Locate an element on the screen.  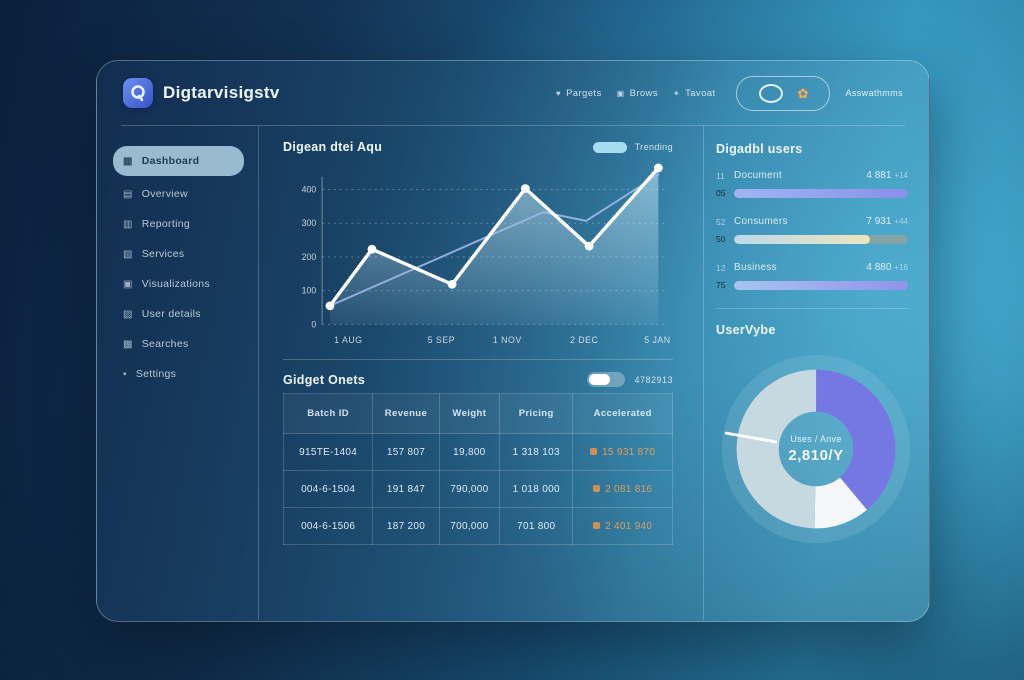
table-cell: 1 318 103 is located at coordinates (536, 452).